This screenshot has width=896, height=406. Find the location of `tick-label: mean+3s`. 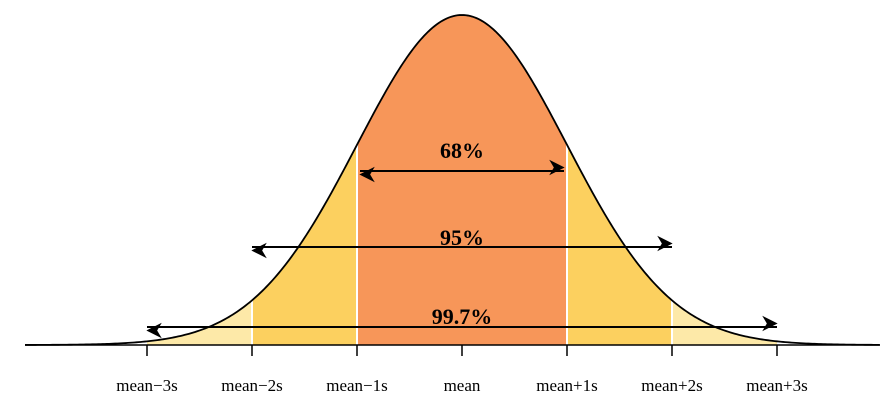

tick-label: mean+3s is located at coordinates (777, 385).